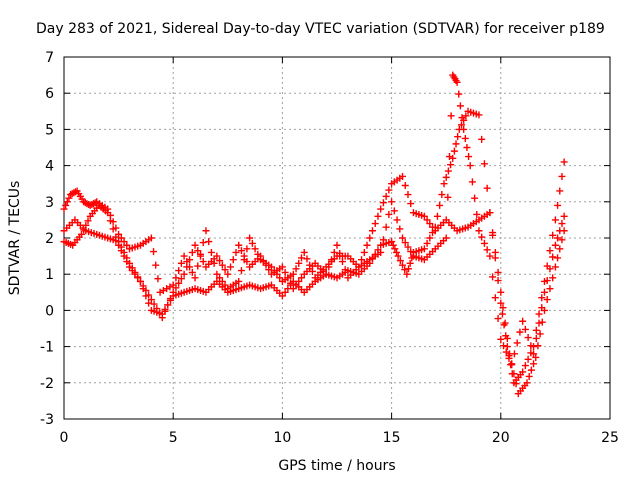 This screenshot has width=640, height=484. Describe the element at coordinates (49, 167) in the screenshot. I see `y-tick-label: 4` at that location.